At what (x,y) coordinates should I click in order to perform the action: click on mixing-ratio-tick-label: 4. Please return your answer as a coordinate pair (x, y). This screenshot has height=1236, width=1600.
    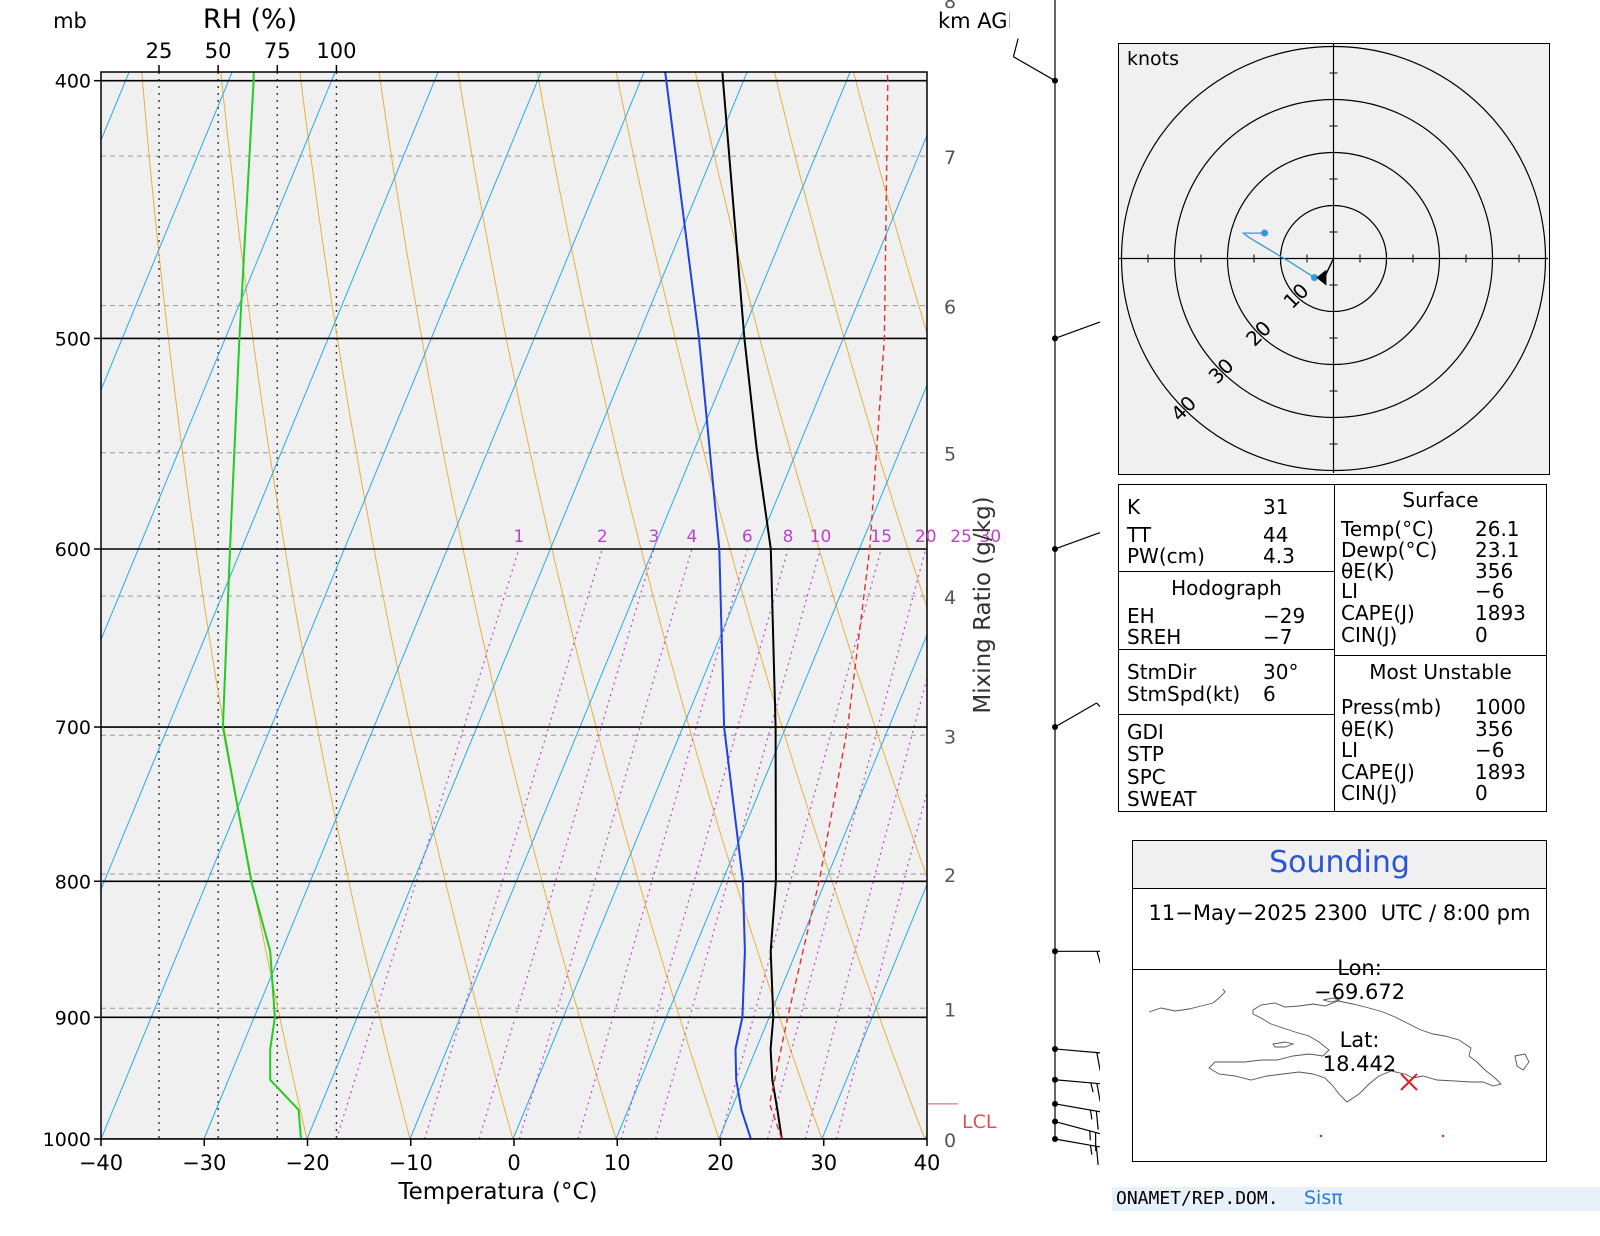
    Looking at the image, I should click on (691, 537).